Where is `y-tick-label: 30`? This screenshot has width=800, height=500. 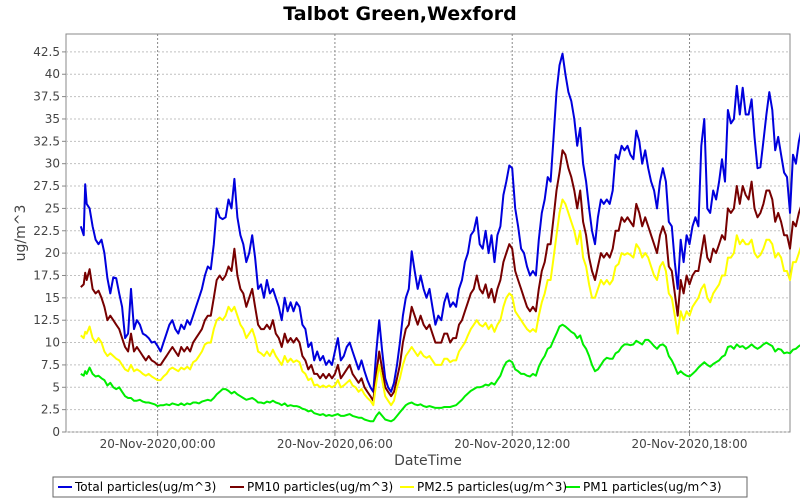
y-tick-label: 30 is located at coordinates (52, 164).